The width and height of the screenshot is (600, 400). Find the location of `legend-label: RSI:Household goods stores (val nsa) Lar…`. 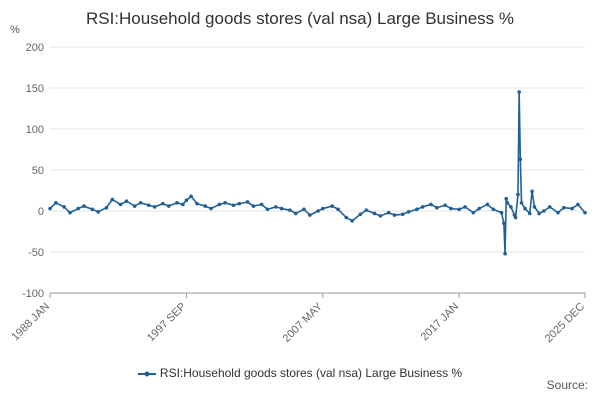

legend-label: RSI:Household goods stores (val nsa) Lar… is located at coordinates (311, 373).